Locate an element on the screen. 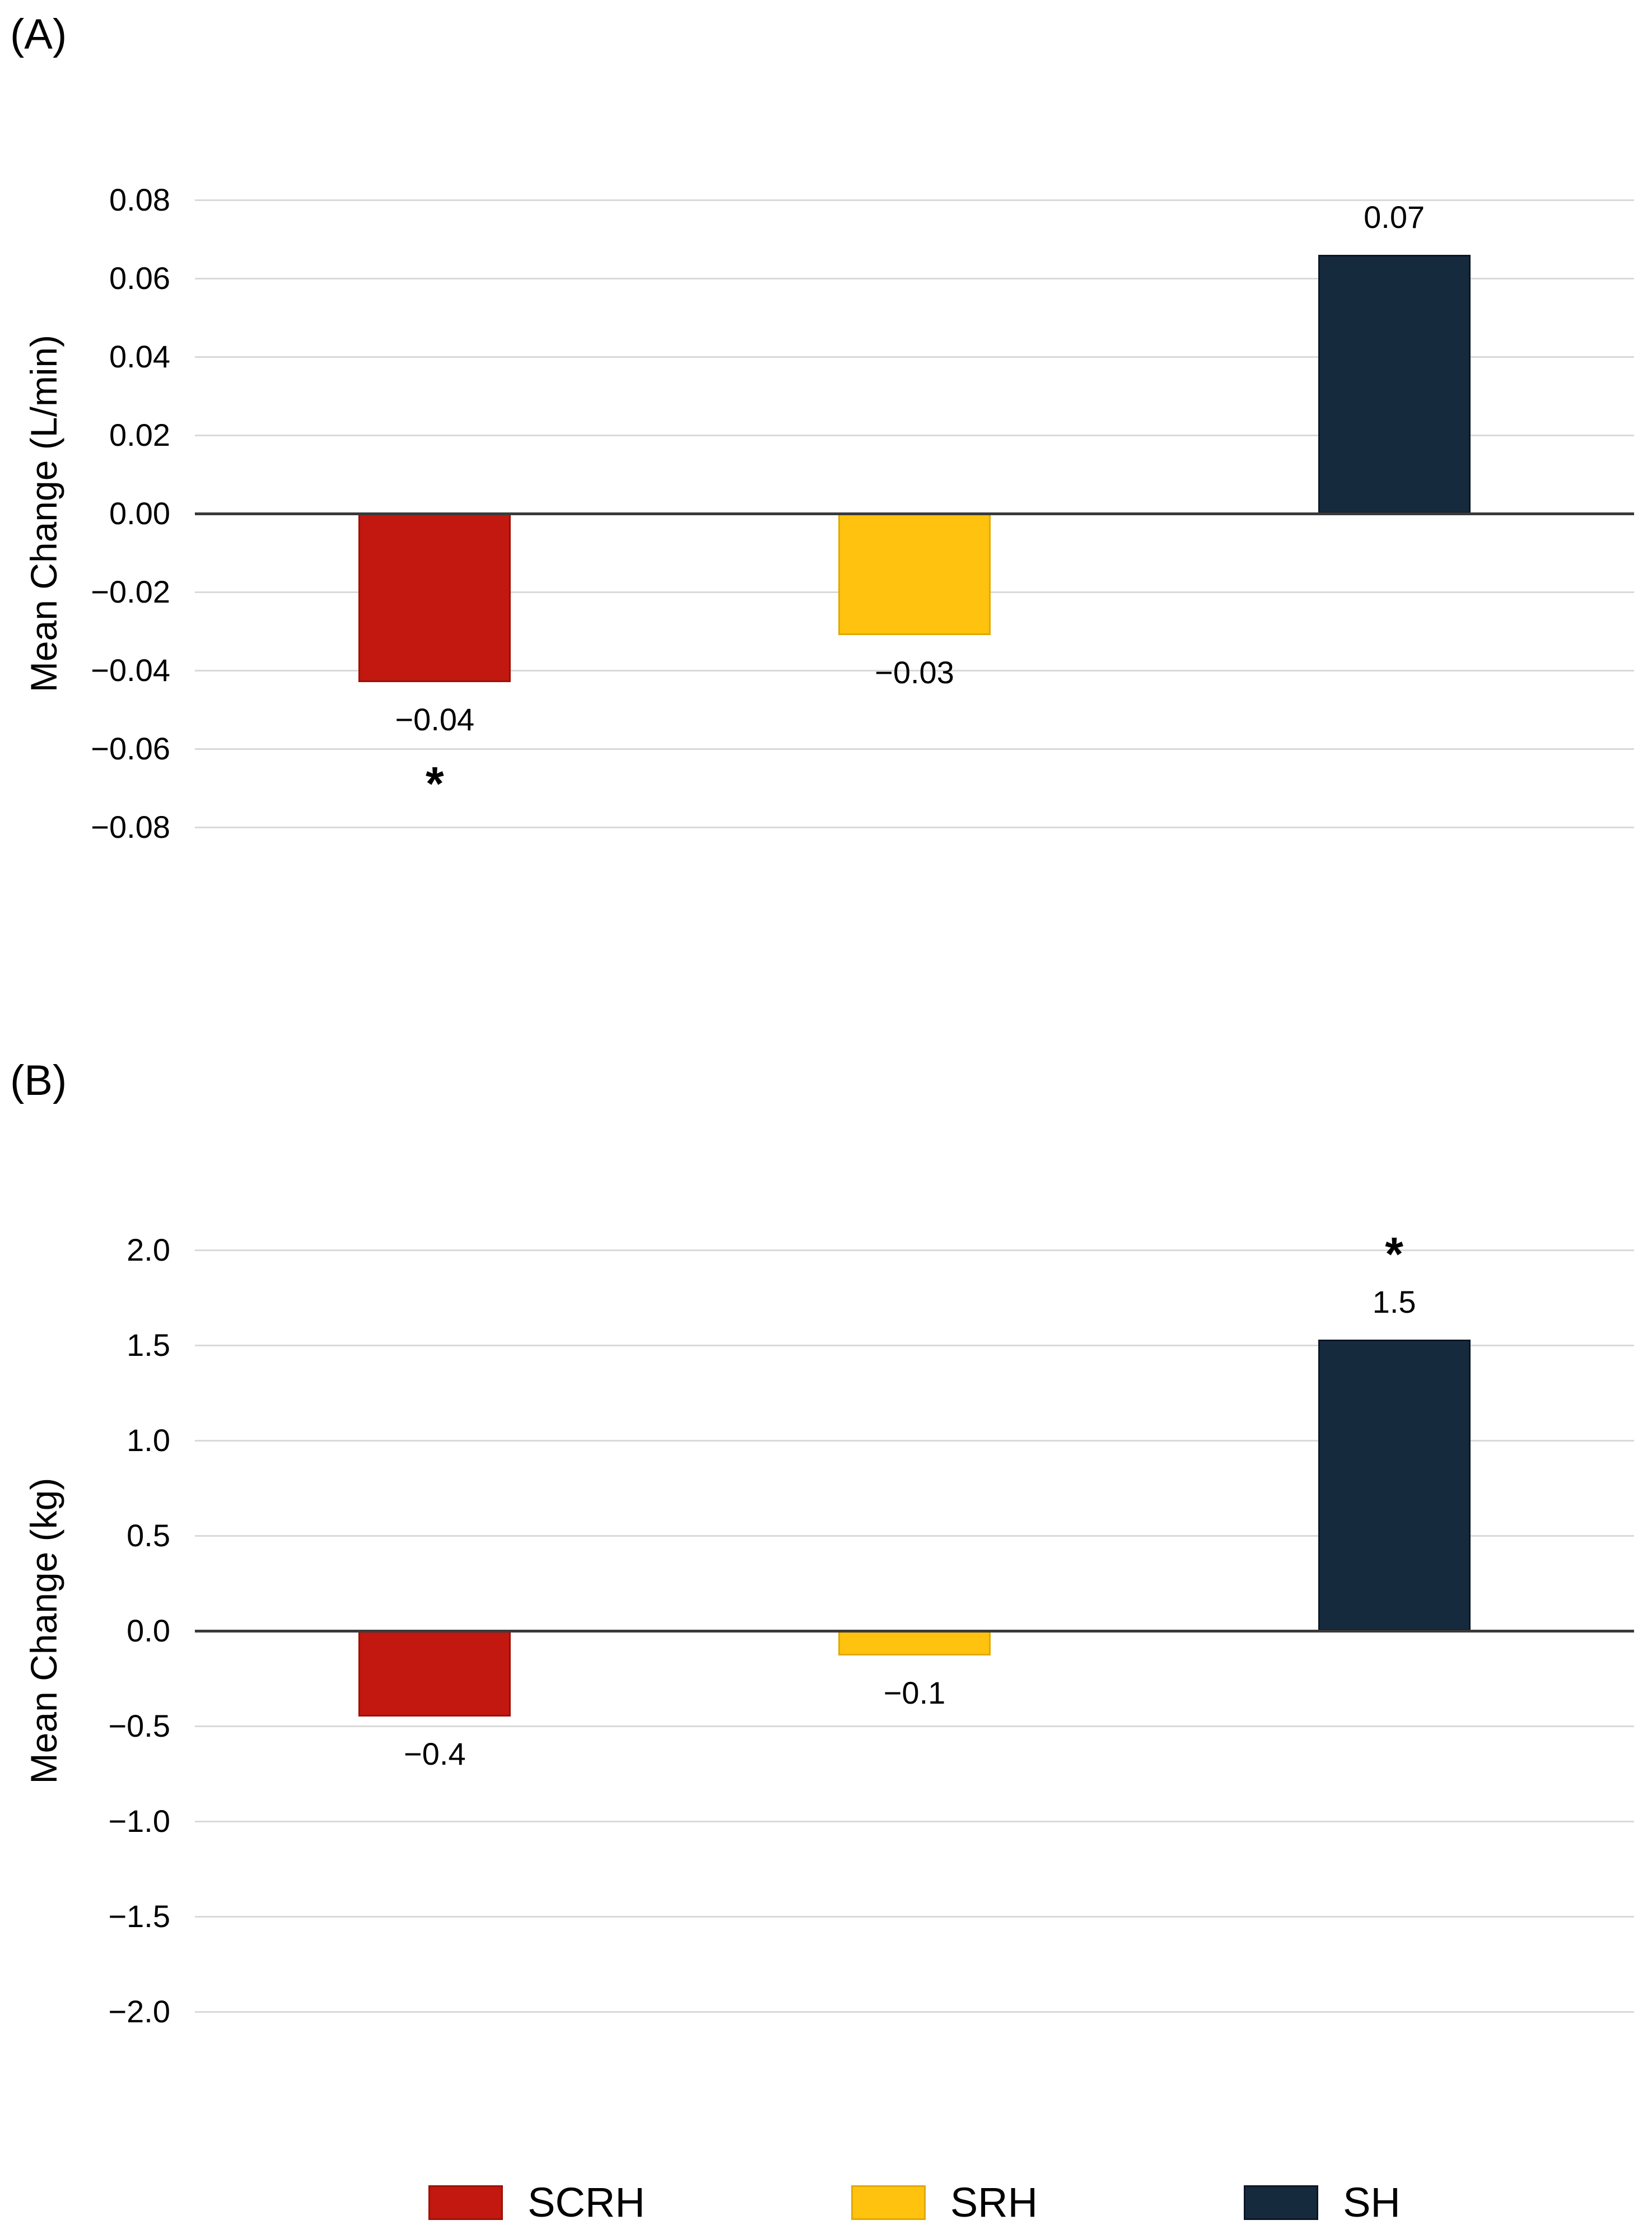 The image size is (1652, 2234). y-tick-label: 0.5 is located at coordinates (149, 1535).